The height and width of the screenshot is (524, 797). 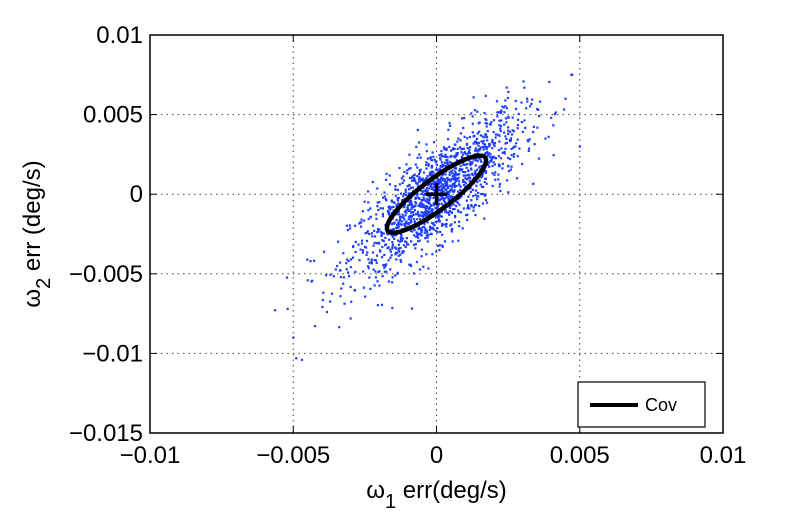 What do you see at coordinates (661, 405) in the screenshot?
I see `legend-label-cov: Cov` at bounding box center [661, 405].